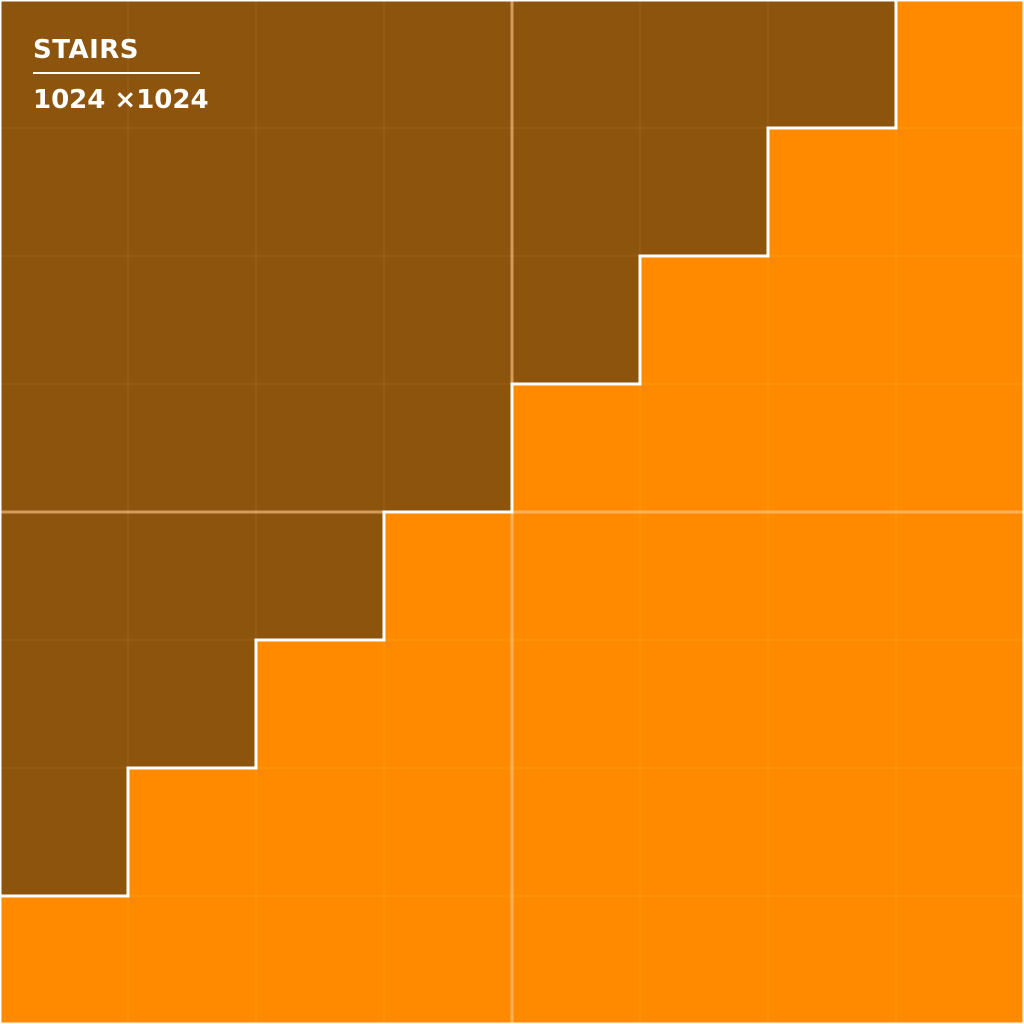  What do you see at coordinates (86, 50) in the screenshot?
I see `pattern-title: STAIRS` at bounding box center [86, 50].